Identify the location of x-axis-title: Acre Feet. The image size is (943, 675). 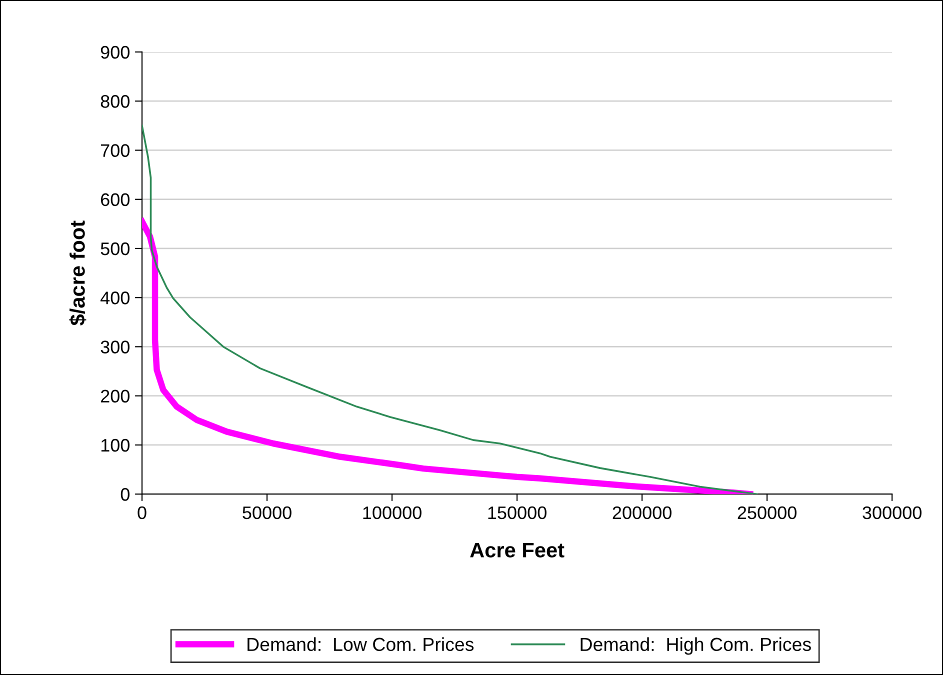
(517, 550).